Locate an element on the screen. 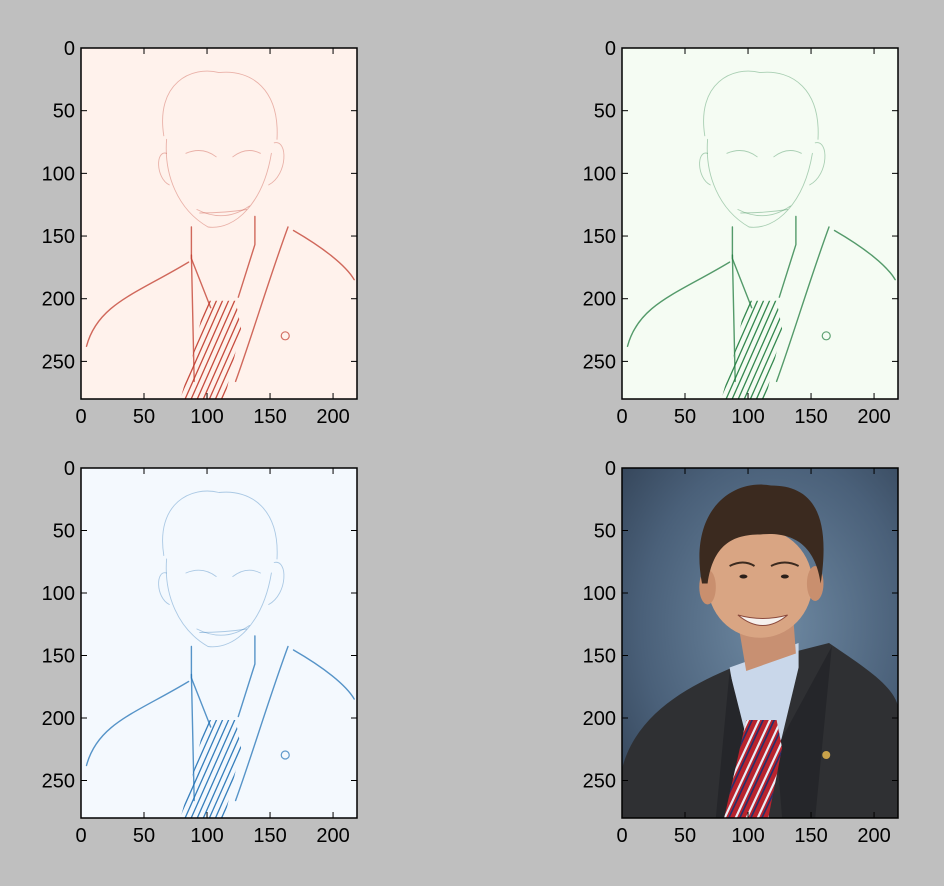  panel-bottom-left: 0 50 100 150 200 0 50 100 150 200 250 is located at coordinates (200, 652).